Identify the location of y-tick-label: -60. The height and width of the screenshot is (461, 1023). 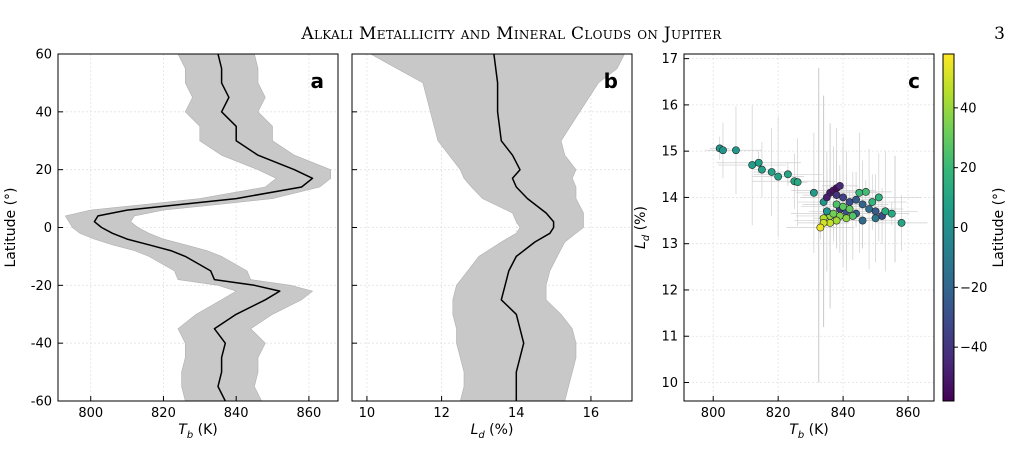
(41, 402).